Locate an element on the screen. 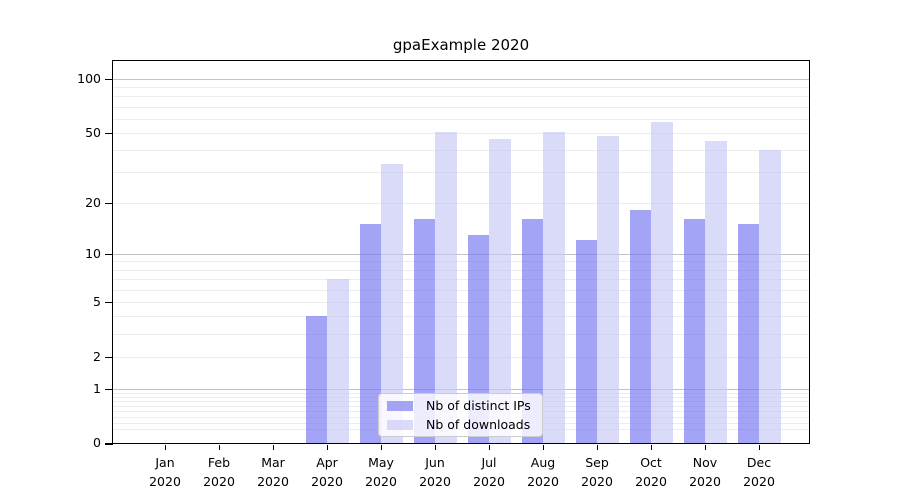 The image size is (900, 500). legend-swatch-distinct-ips is located at coordinates (400, 405).